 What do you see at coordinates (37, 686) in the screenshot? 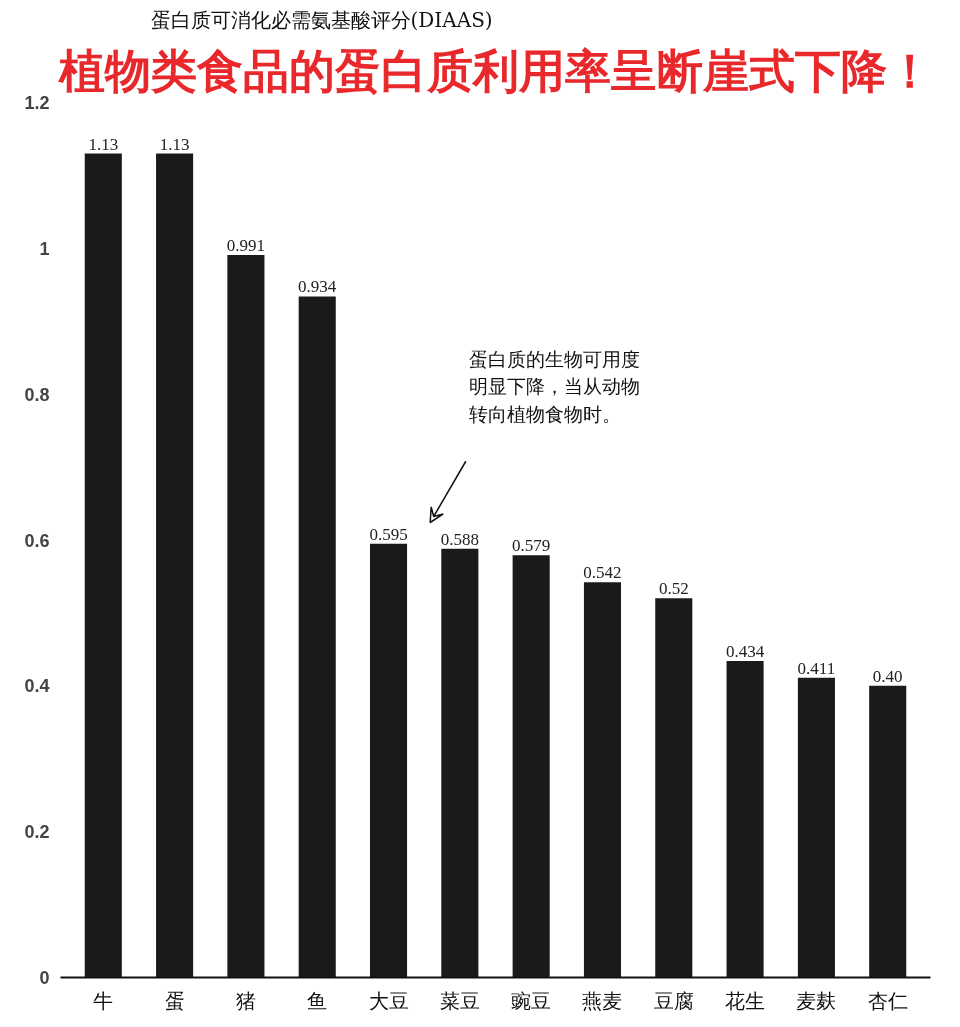
I see `y-tick-label: 0.4` at bounding box center [37, 686].